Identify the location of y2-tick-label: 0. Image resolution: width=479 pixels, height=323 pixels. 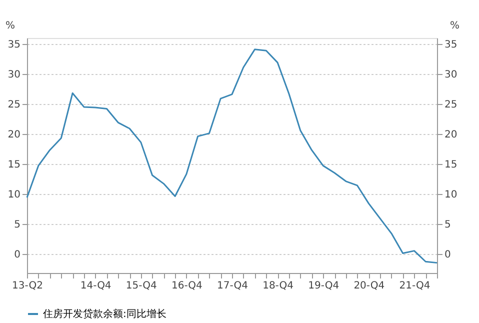
(447, 254).